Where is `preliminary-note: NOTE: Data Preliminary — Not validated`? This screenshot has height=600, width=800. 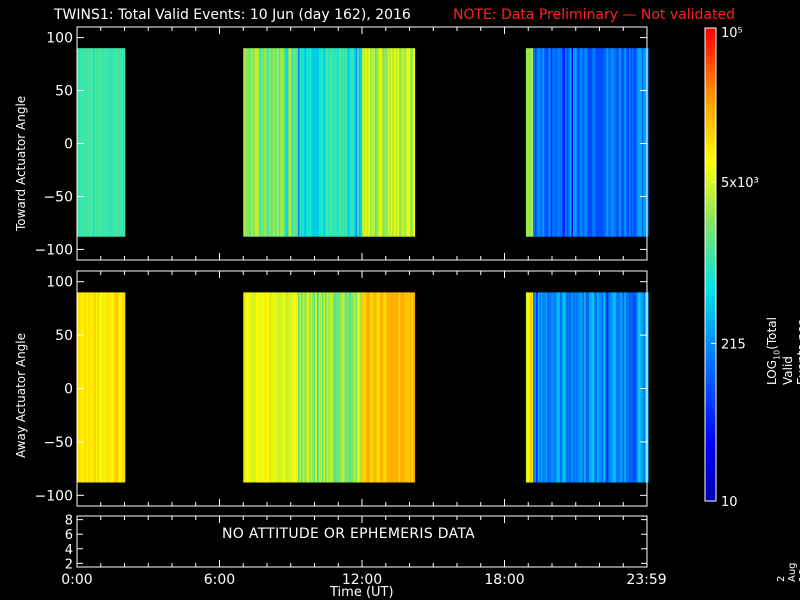
preliminary-note: NOTE: Data Preliminary — Not validated is located at coordinates (594, 15).